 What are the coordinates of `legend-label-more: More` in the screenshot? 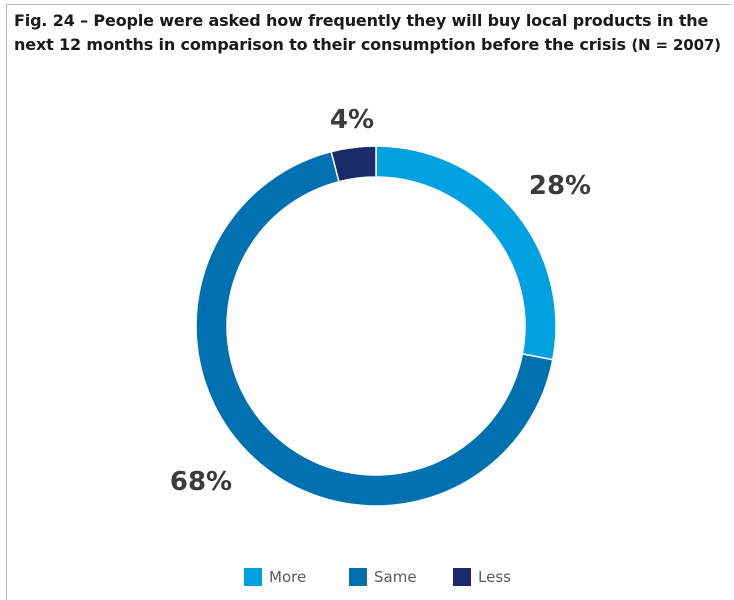 It's located at (288, 577).